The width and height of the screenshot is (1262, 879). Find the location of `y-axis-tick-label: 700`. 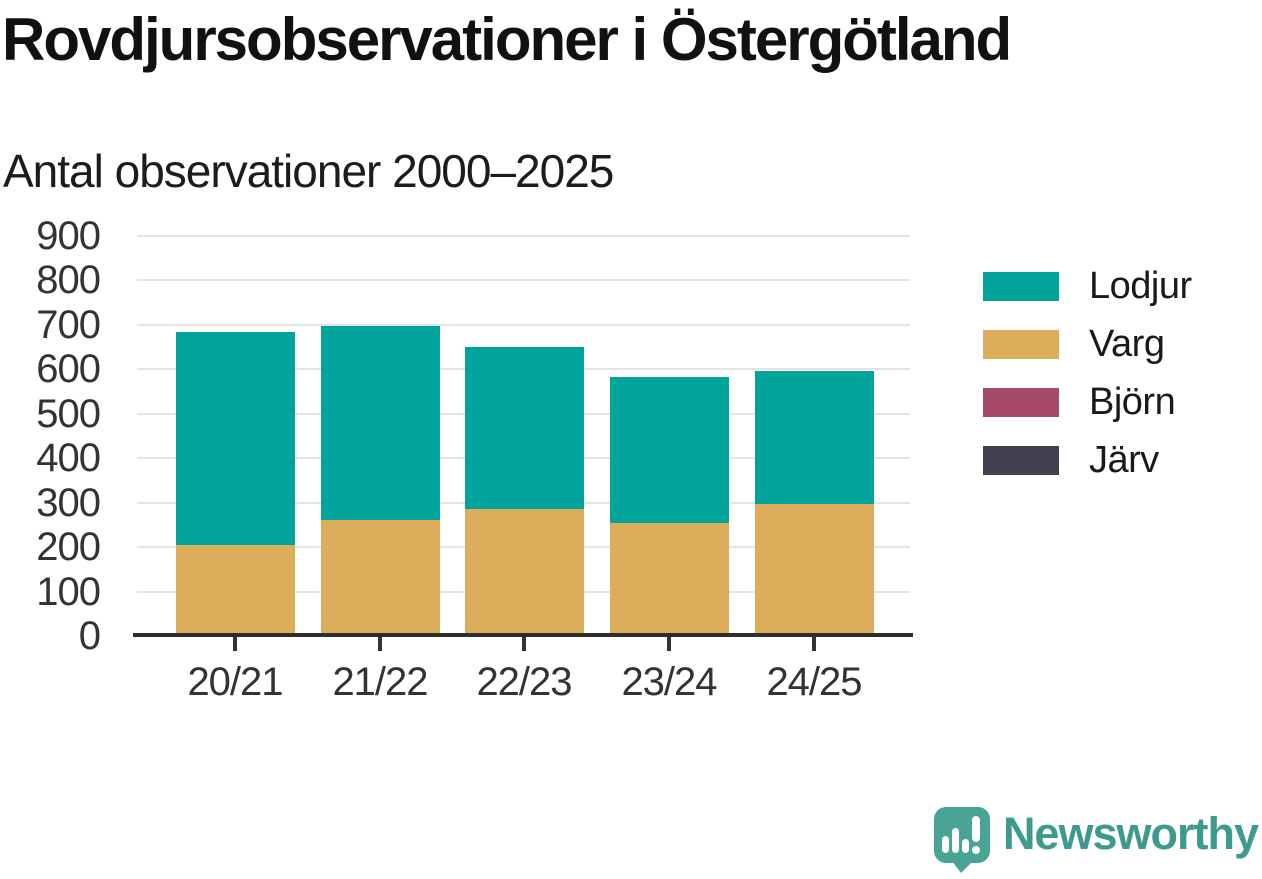

y-axis-tick-label: 700 is located at coordinates (68, 324).